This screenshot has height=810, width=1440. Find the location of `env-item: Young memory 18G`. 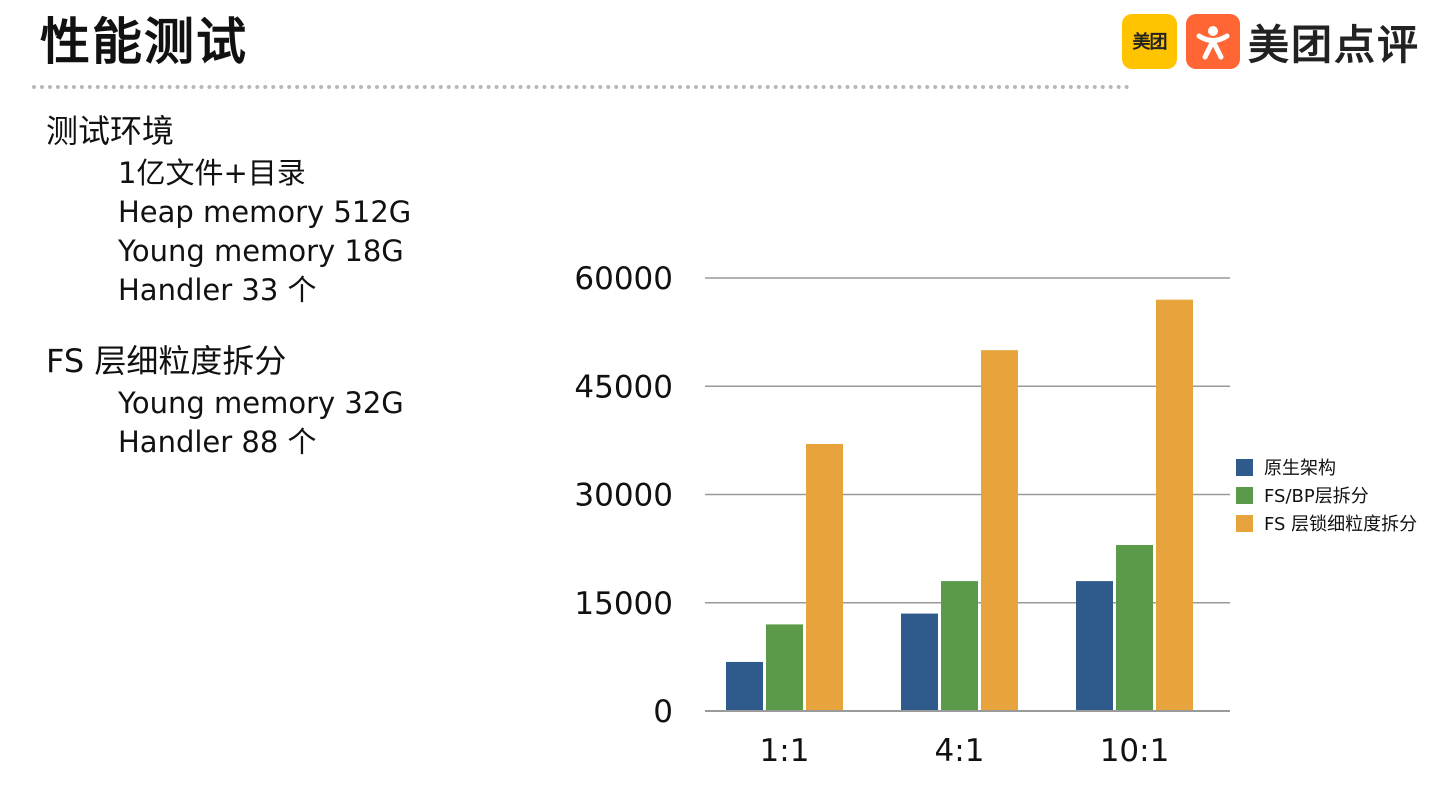

env-item: Young memory 18G is located at coordinates (261, 251).